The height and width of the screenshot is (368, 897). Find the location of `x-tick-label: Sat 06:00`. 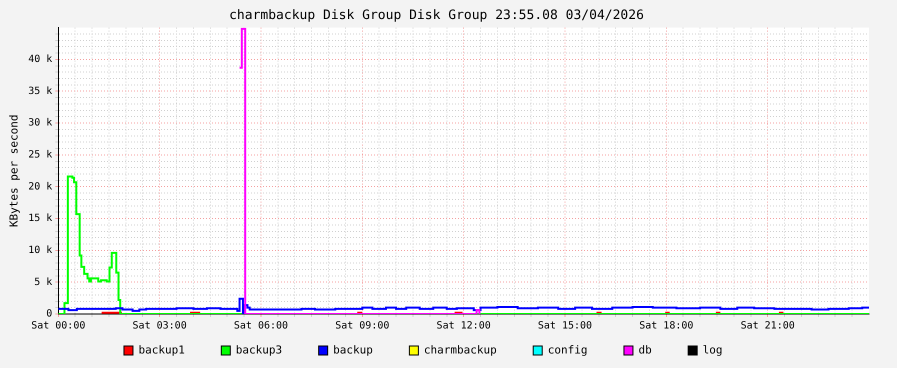

x-tick-label: Sat 06:00 is located at coordinates (261, 326).